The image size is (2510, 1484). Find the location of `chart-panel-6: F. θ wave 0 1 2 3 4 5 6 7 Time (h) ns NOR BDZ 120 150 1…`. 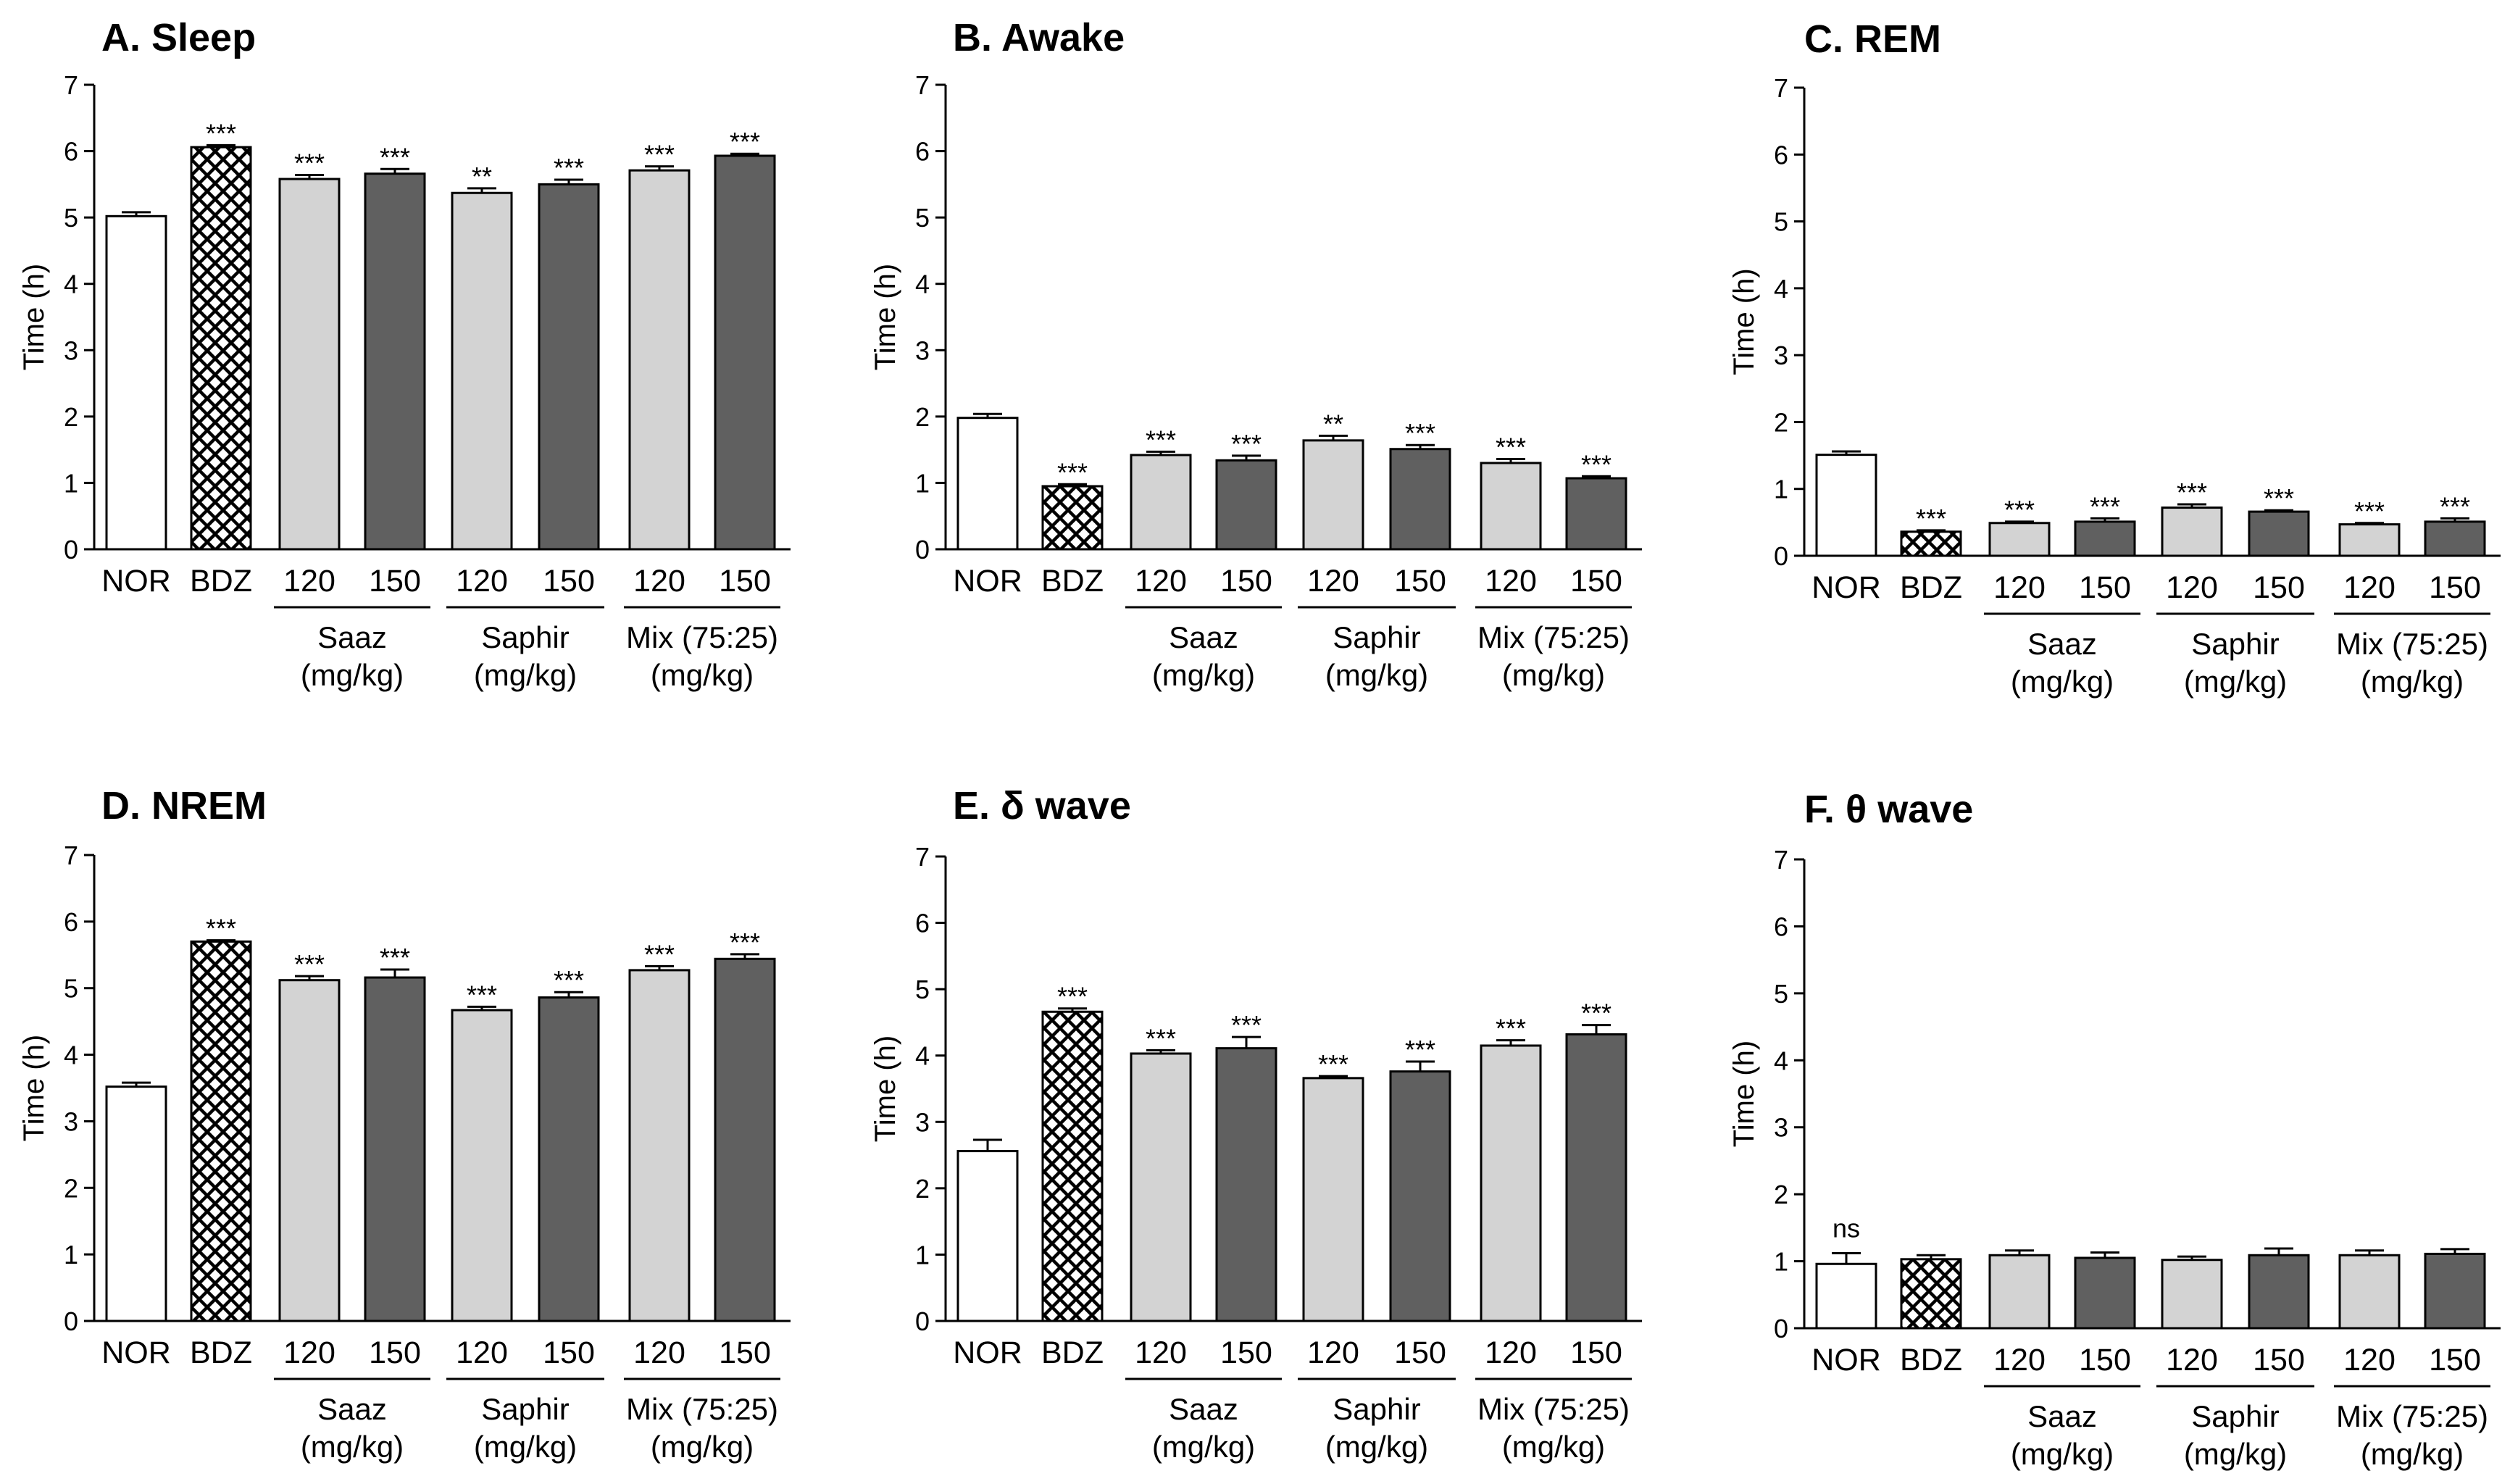

chart-panel-6: F. θ wave 0 1 2 3 4 5 6 7 Time (h) ns NOR BDZ 120 150 1… is located at coordinates (2114, 1129).